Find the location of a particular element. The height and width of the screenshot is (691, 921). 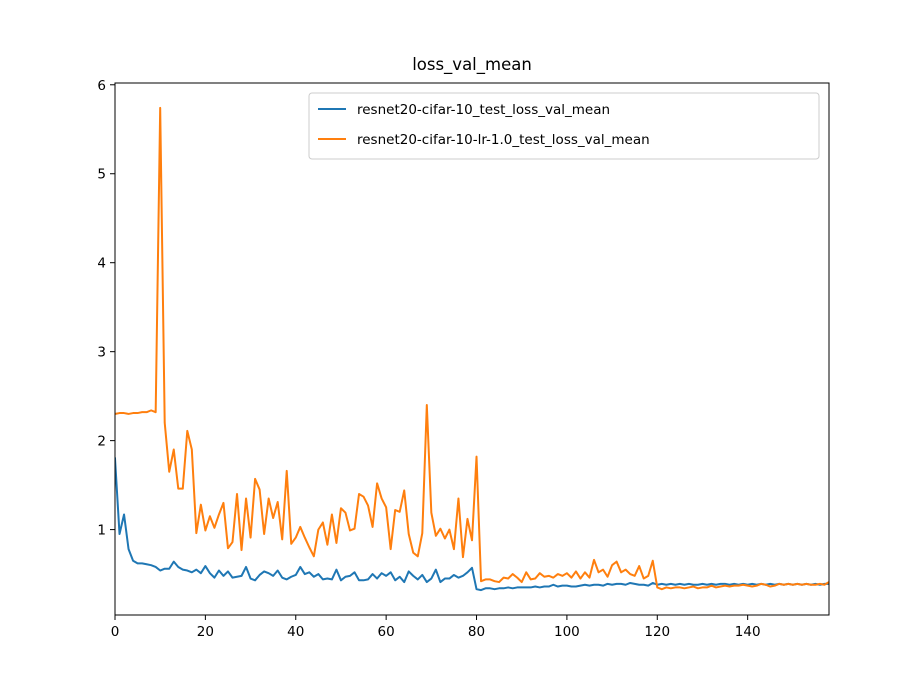

legend-label-1: resnet20-cifar-10_test_loss_val_mean is located at coordinates (483, 110).